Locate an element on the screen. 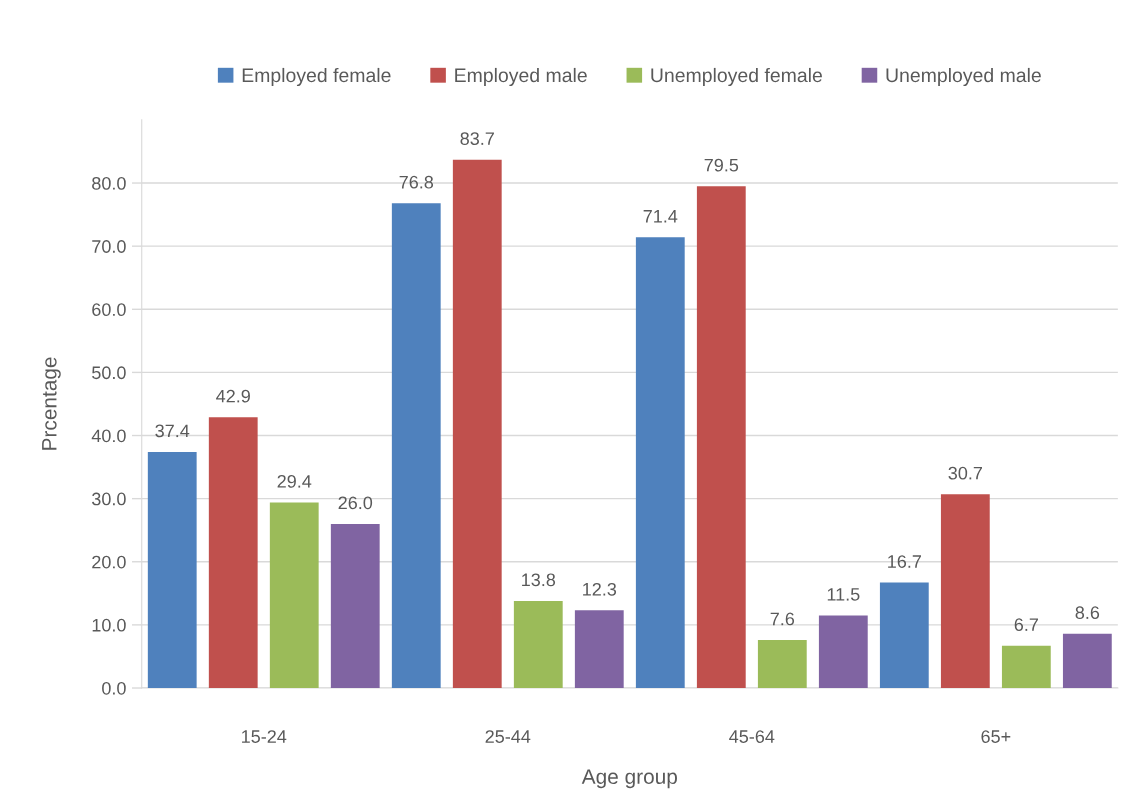 The width and height of the screenshot is (1143, 789). data-label: 16.7 is located at coordinates (904, 561).